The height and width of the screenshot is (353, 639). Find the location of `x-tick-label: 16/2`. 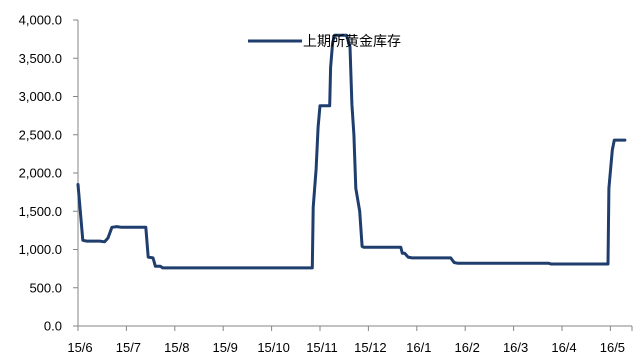

x-tick-label: 16/2 is located at coordinates (467, 346).